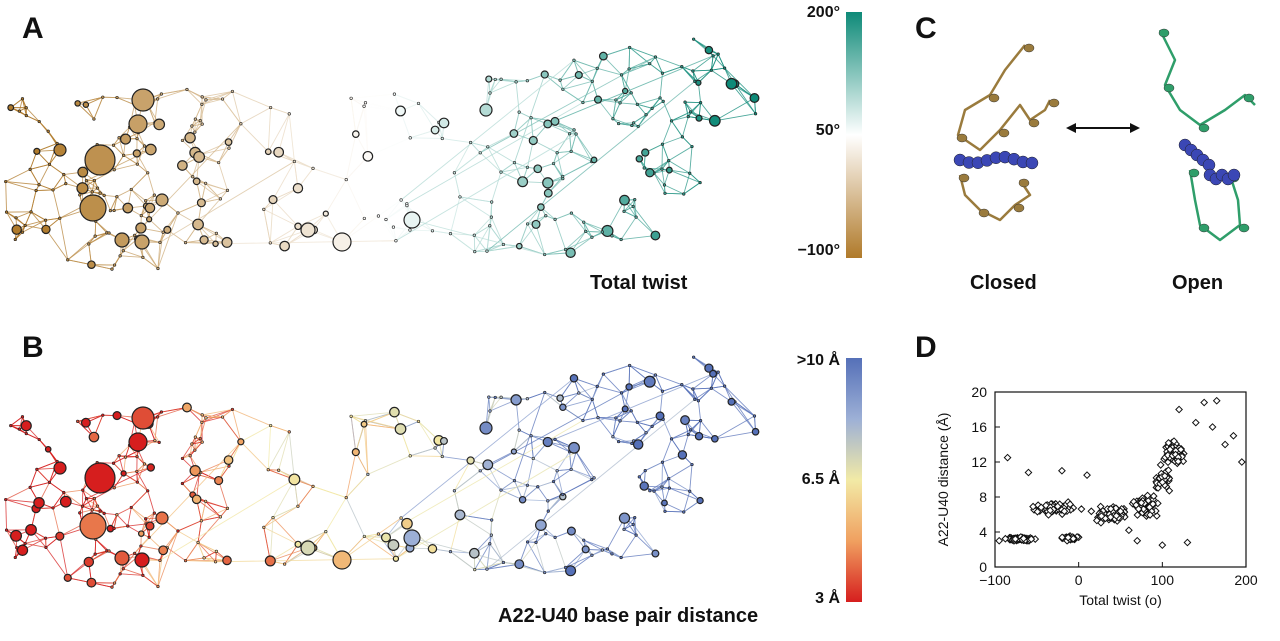  Describe the element at coordinates (1029, 48) in the screenshot. I see `nucleotide` at that location.